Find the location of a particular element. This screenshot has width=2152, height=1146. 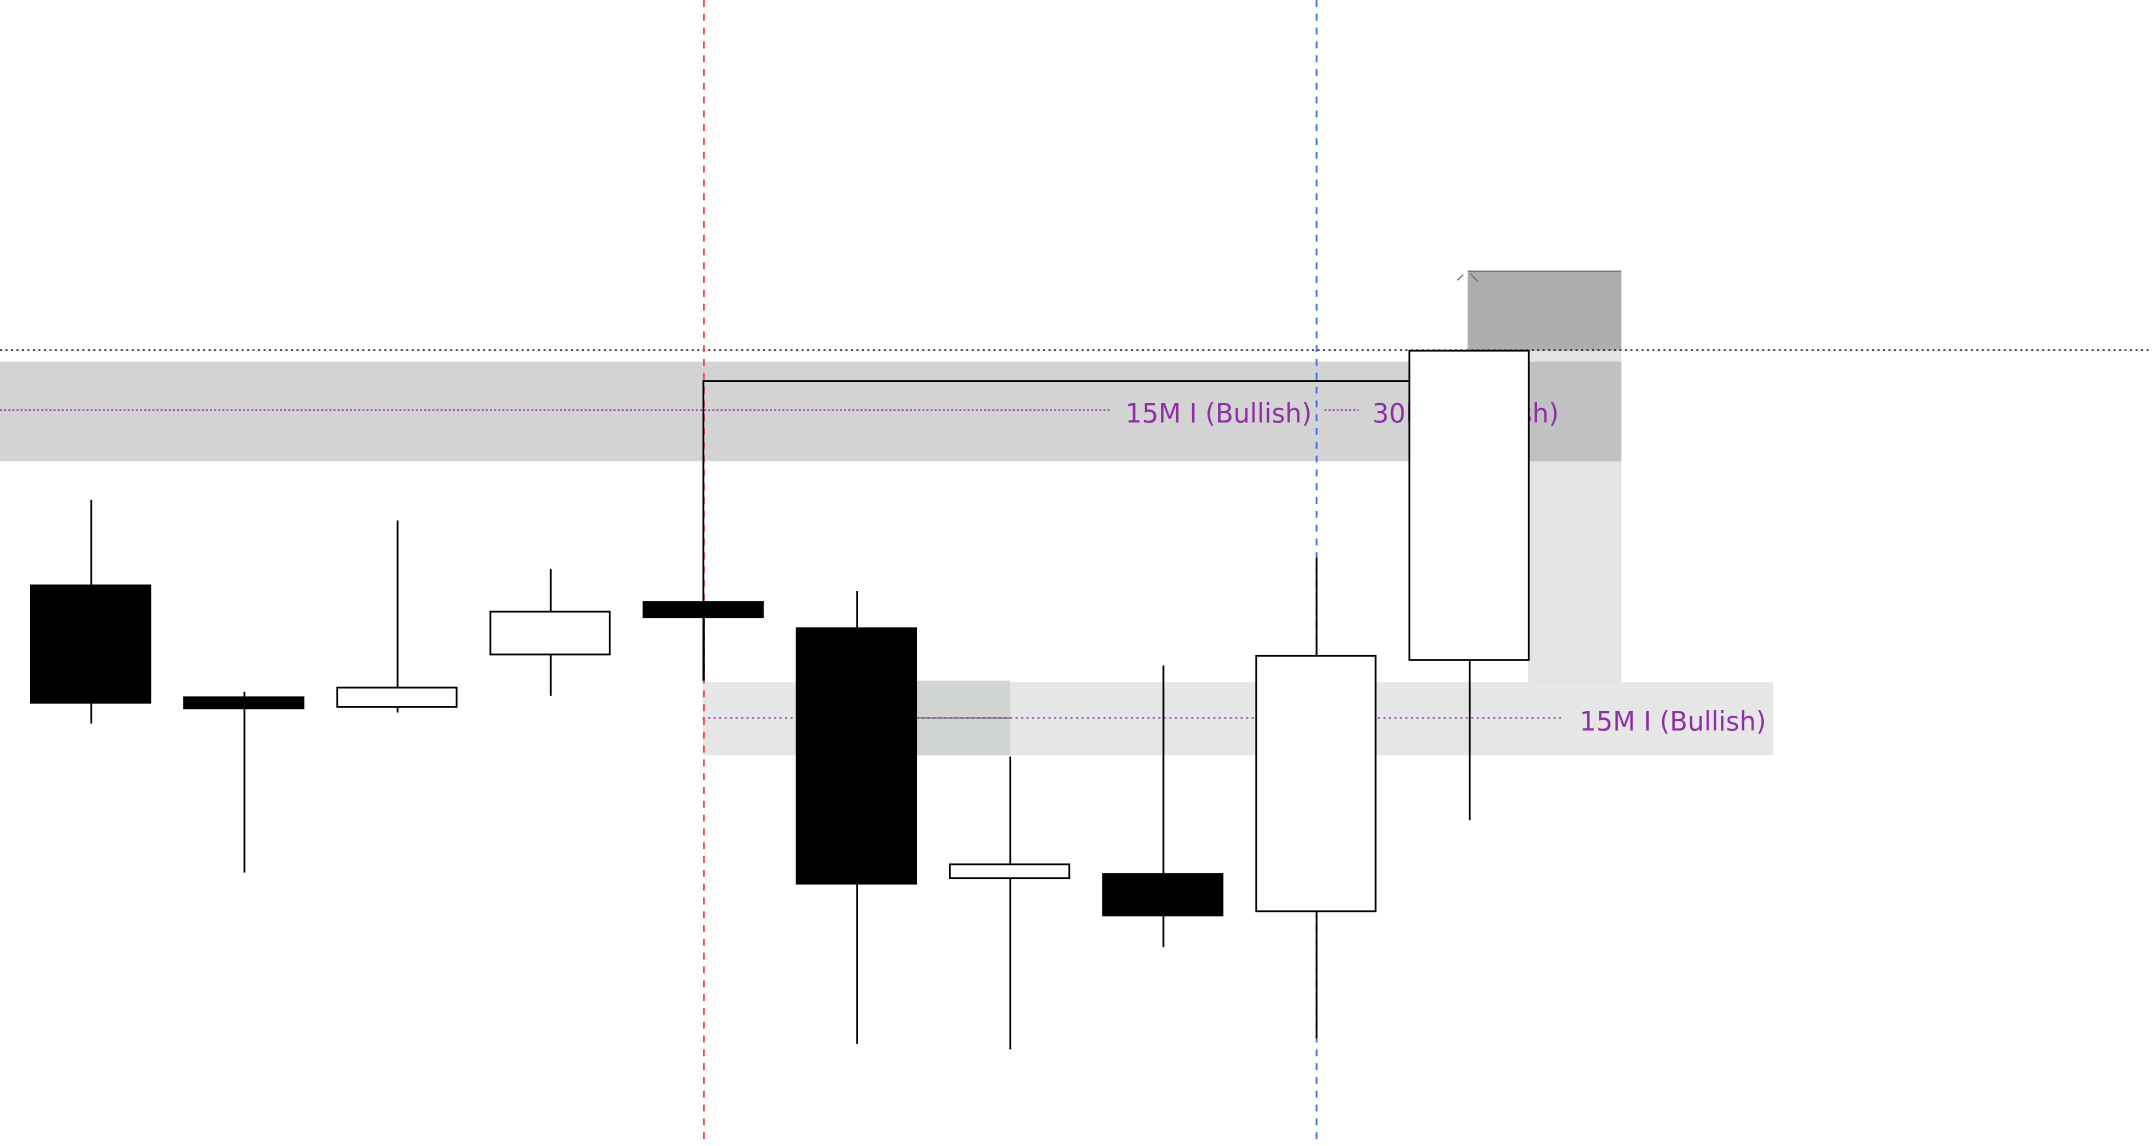

upper-box is located at coordinates (1544, 310).